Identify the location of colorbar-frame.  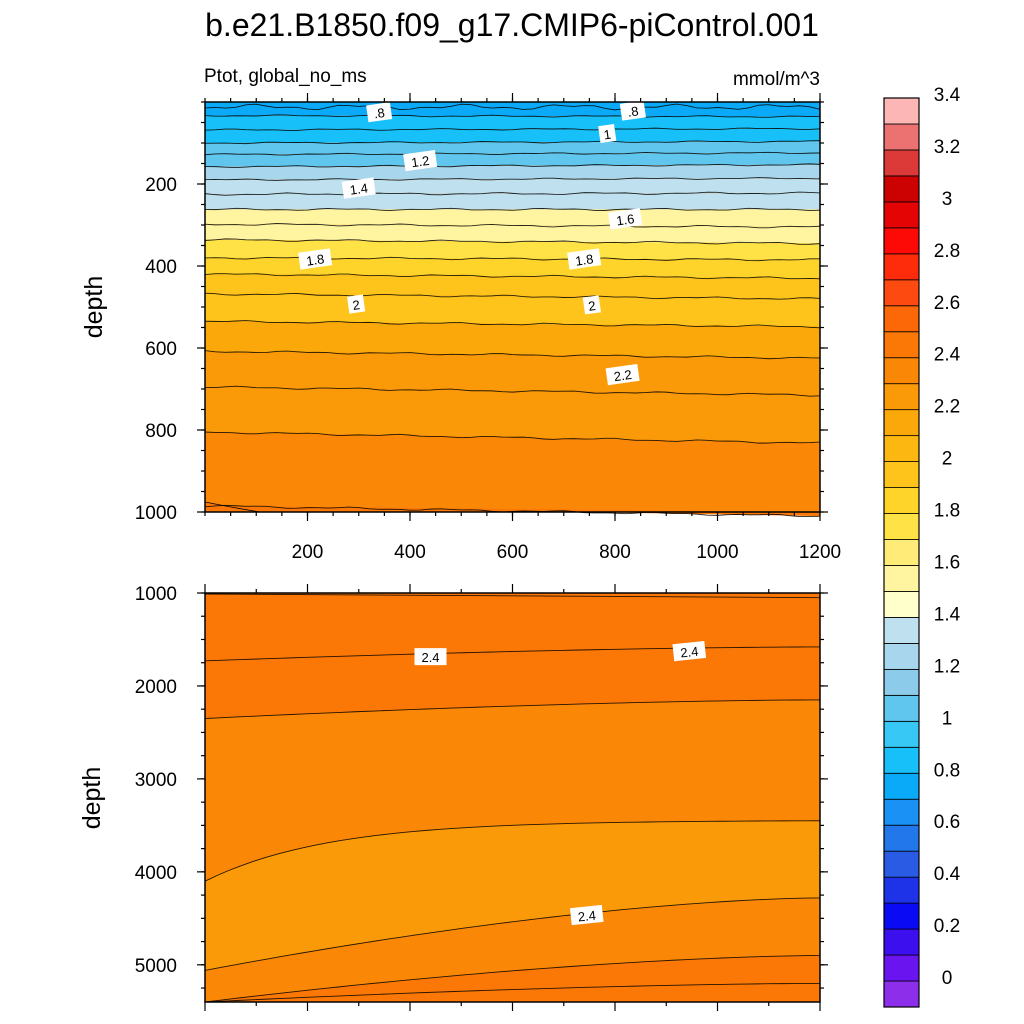
(901, 552).